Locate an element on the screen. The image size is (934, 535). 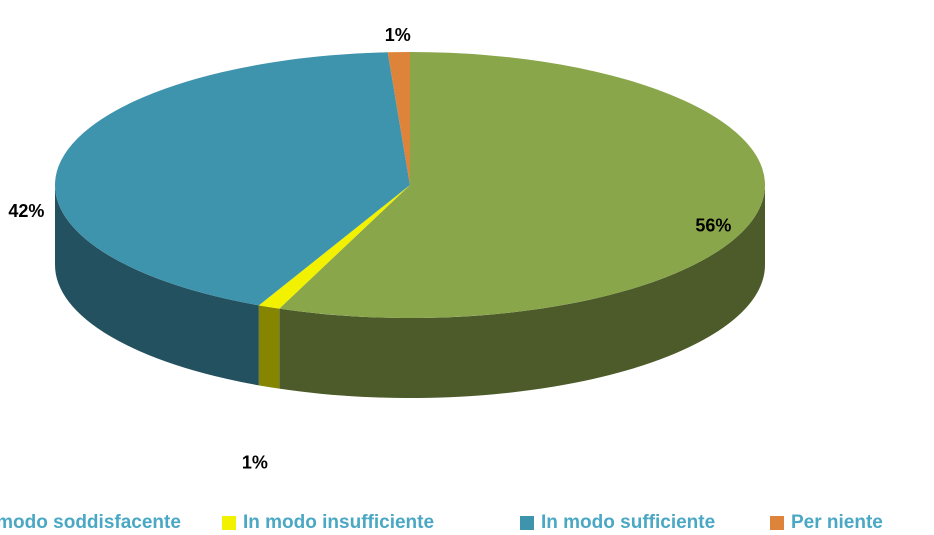
legend-label: In modo sufficiente is located at coordinates (628, 522).